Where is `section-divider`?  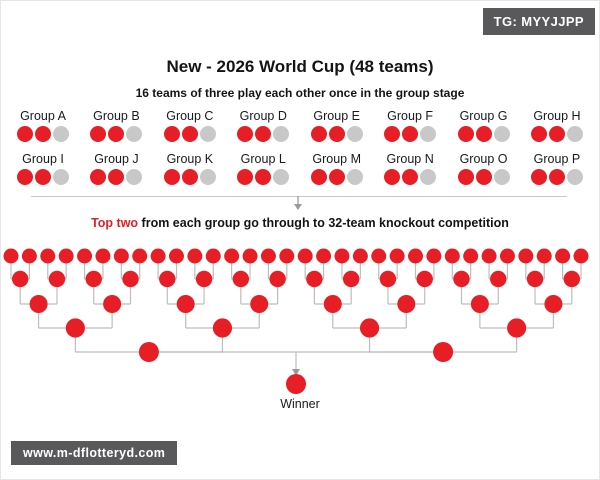 section-divider is located at coordinates (299, 196).